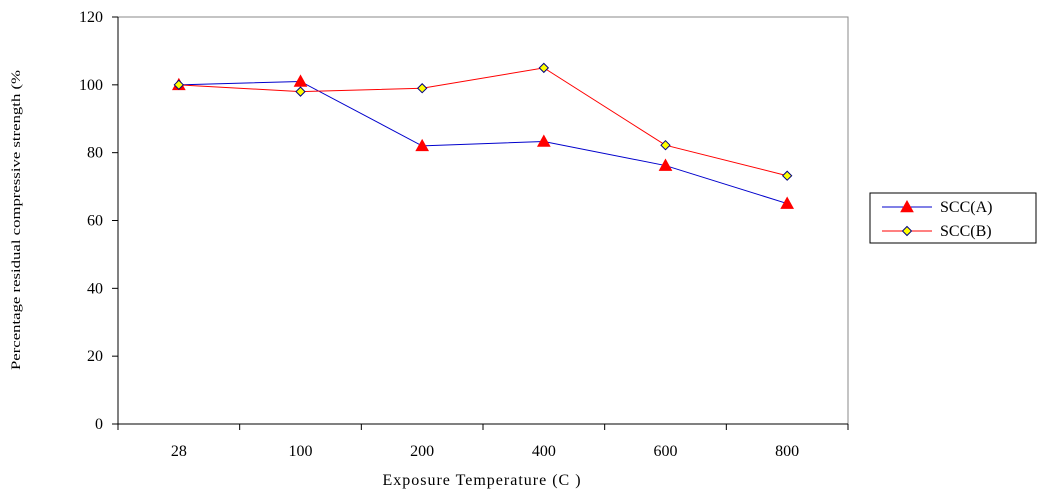 The height and width of the screenshot is (495, 1045). I want to click on series-scc-b, so click(483, 121).